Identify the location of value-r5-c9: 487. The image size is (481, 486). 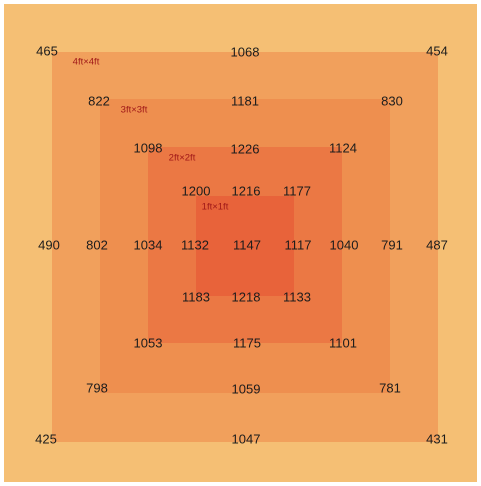
(437, 245).